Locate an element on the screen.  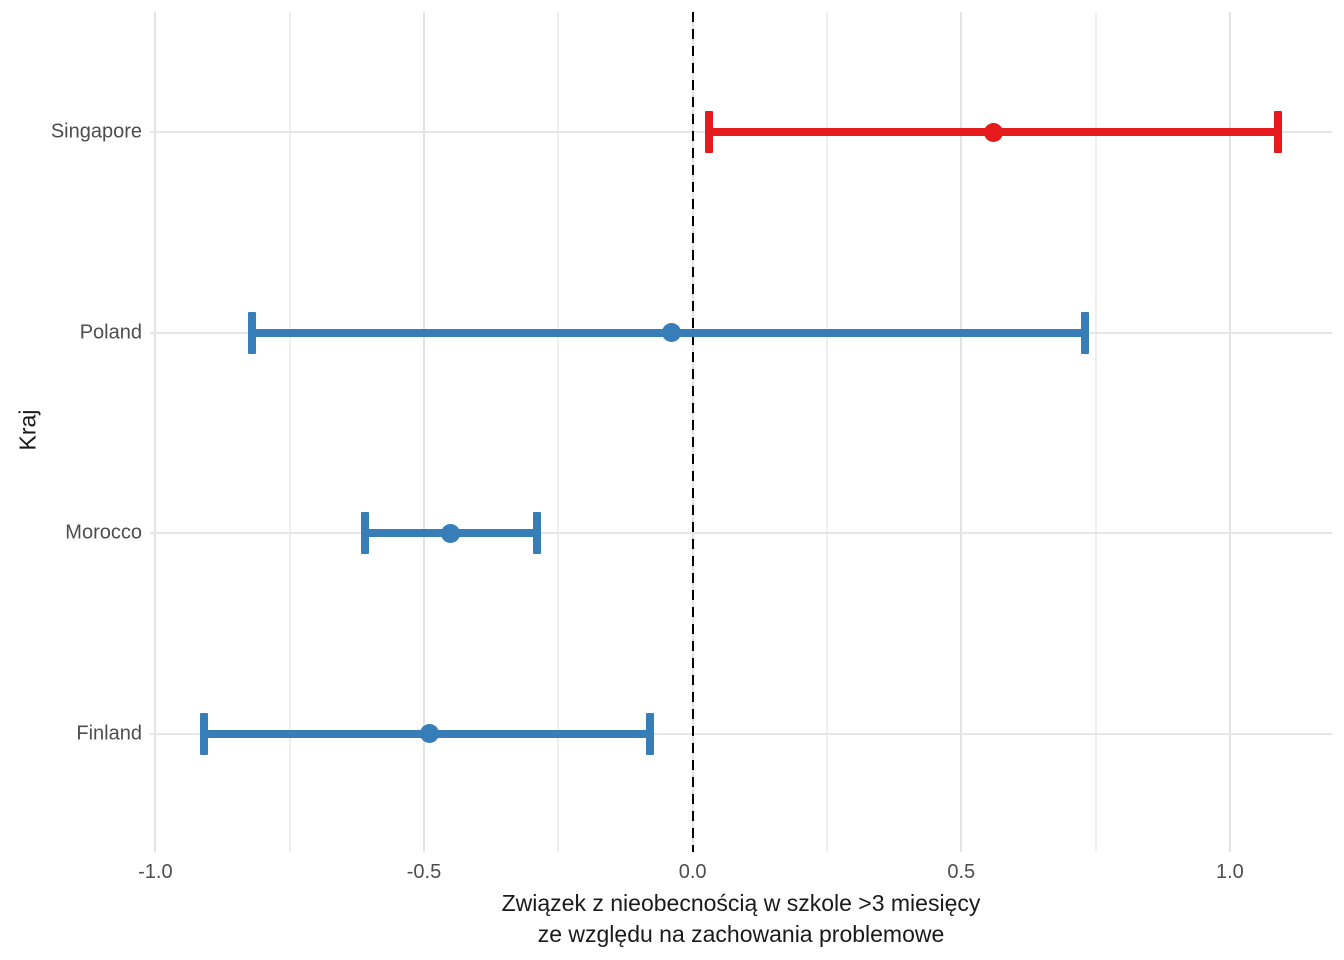
x-tick-label: 0.5 is located at coordinates (961, 872).